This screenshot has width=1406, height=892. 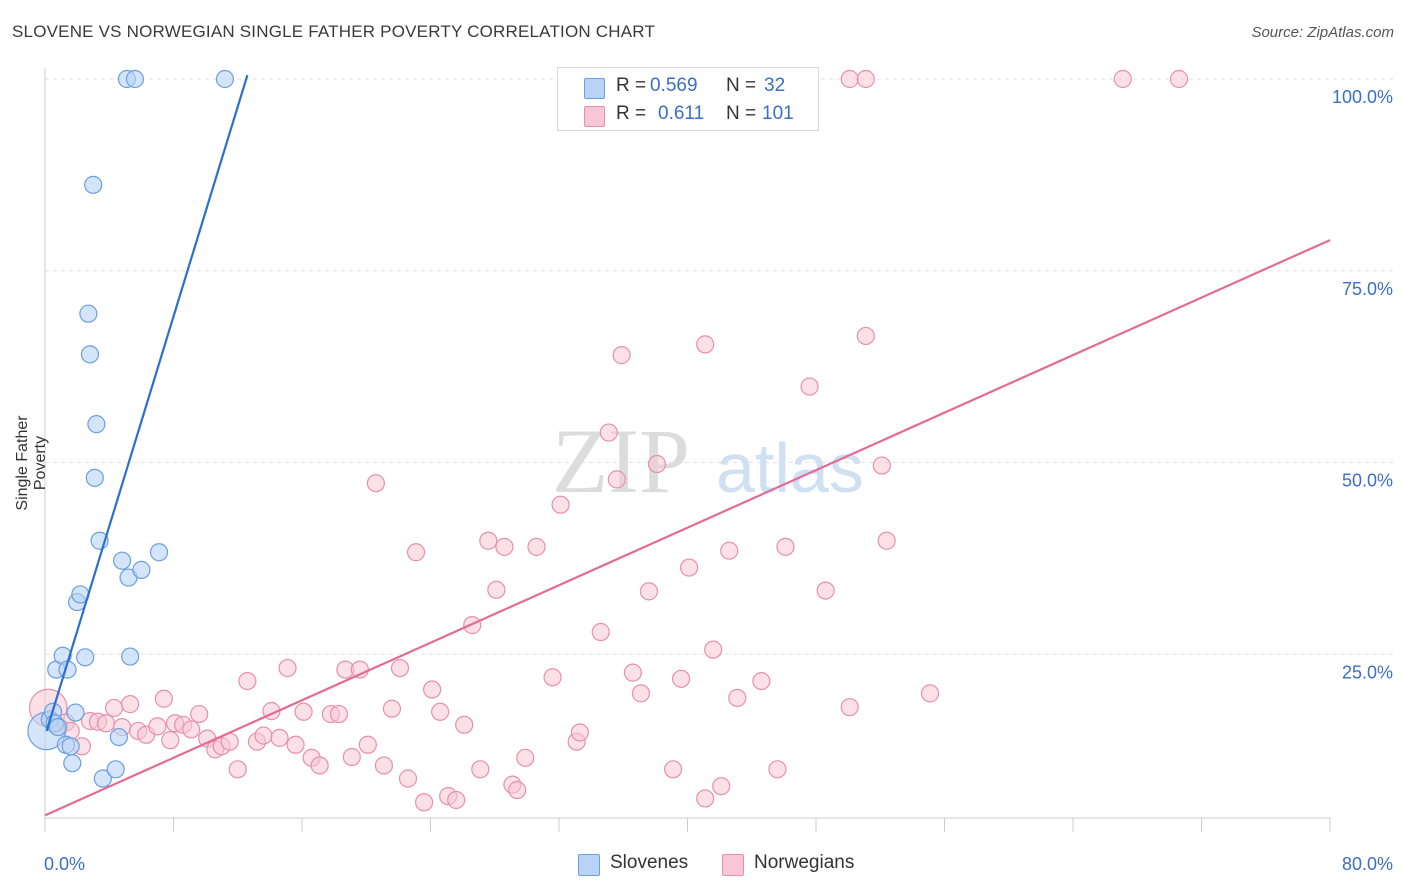 I want to click on chart-source: Source: ZipAtlas.com, so click(x=1322, y=32).